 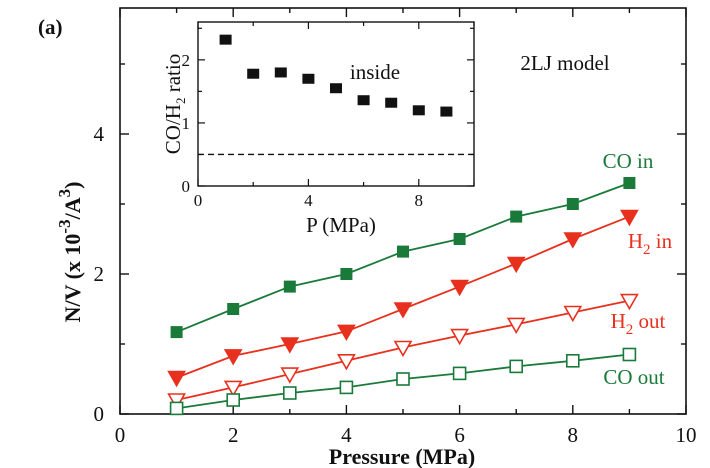 I want to click on inset-x-tick-label: 8, so click(x=419, y=200).